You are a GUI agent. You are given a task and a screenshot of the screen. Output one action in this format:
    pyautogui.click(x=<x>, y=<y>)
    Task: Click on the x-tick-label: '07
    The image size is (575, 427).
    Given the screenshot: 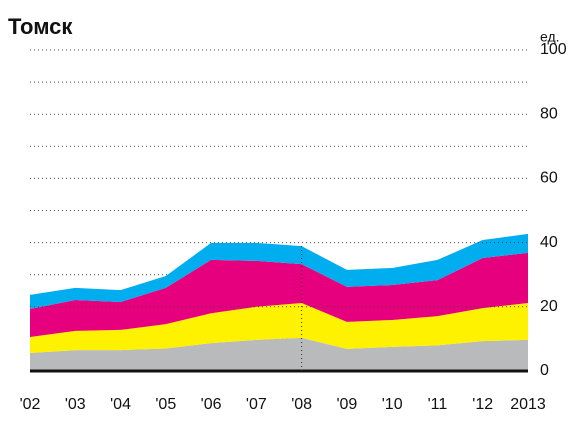 What is the action you would take?
    pyautogui.click(x=256, y=404)
    